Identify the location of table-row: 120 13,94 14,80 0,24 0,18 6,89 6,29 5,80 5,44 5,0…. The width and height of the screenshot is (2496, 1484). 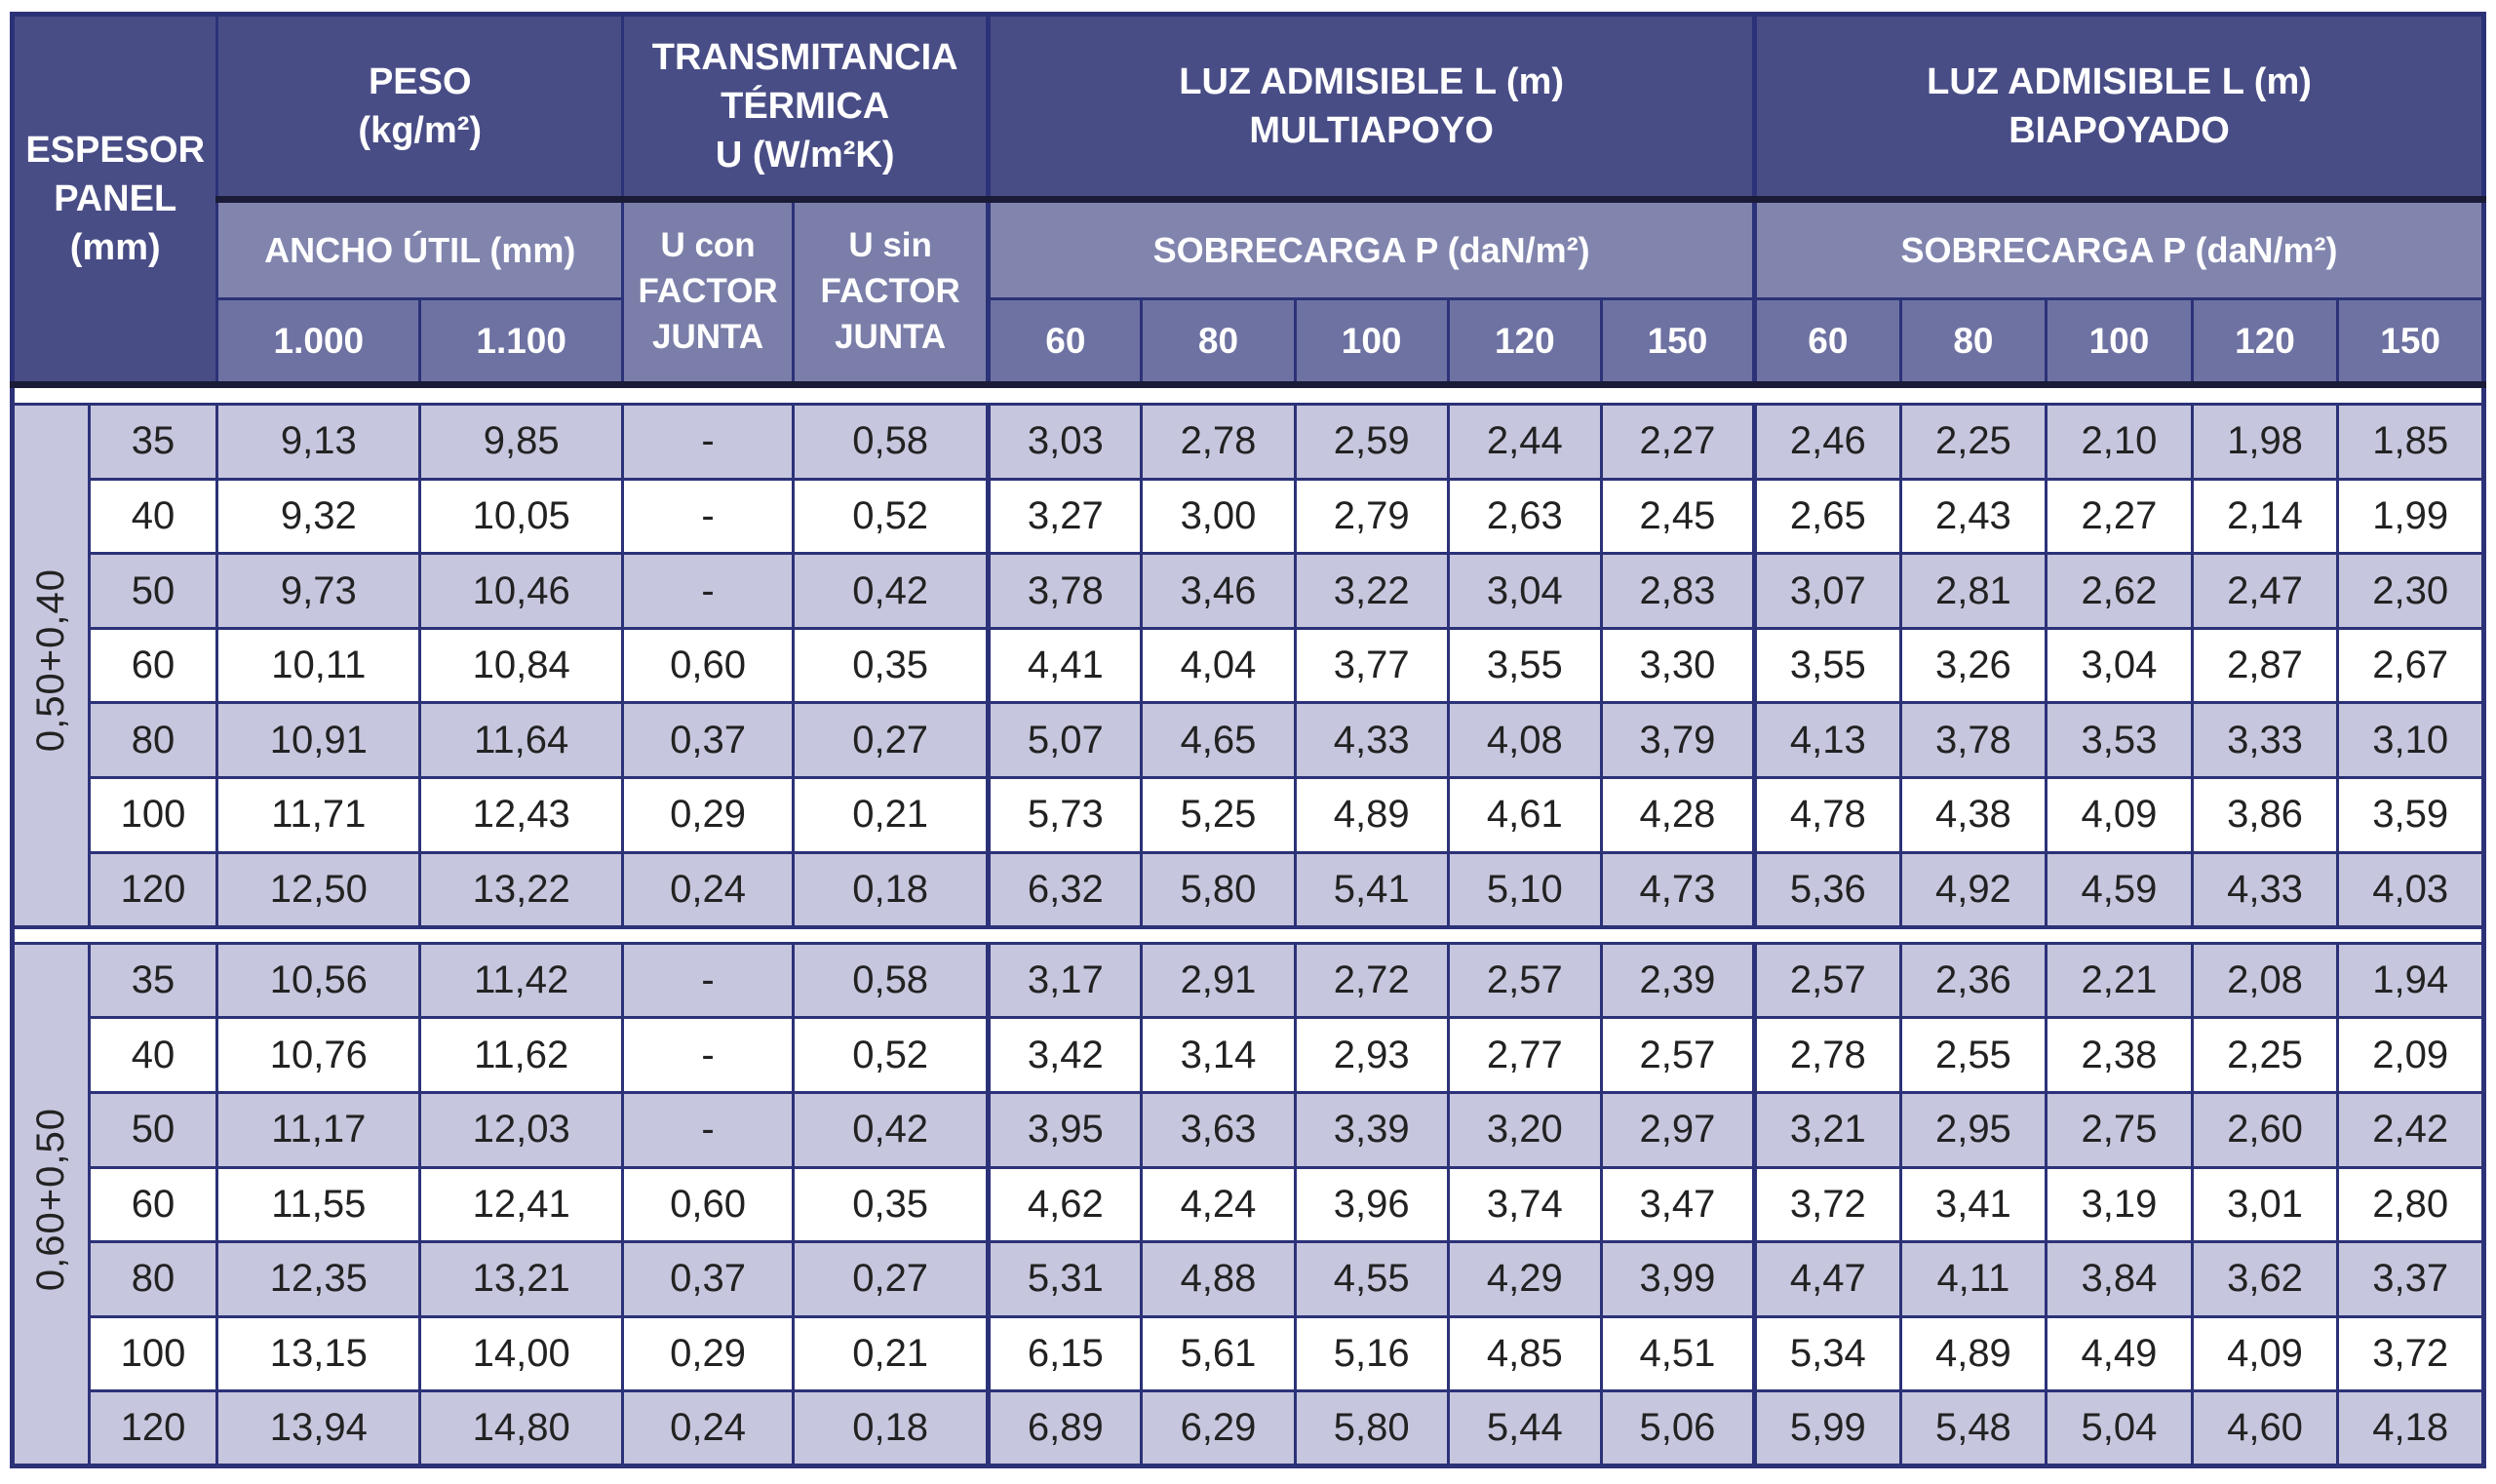
(1249, 1428).